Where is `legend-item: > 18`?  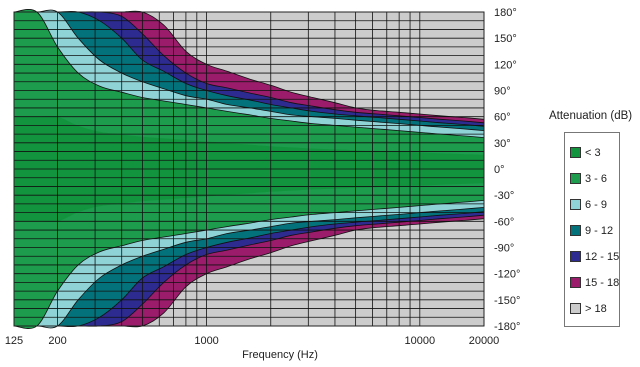 legend-item: > 18 is located at coordinates (594, 308).